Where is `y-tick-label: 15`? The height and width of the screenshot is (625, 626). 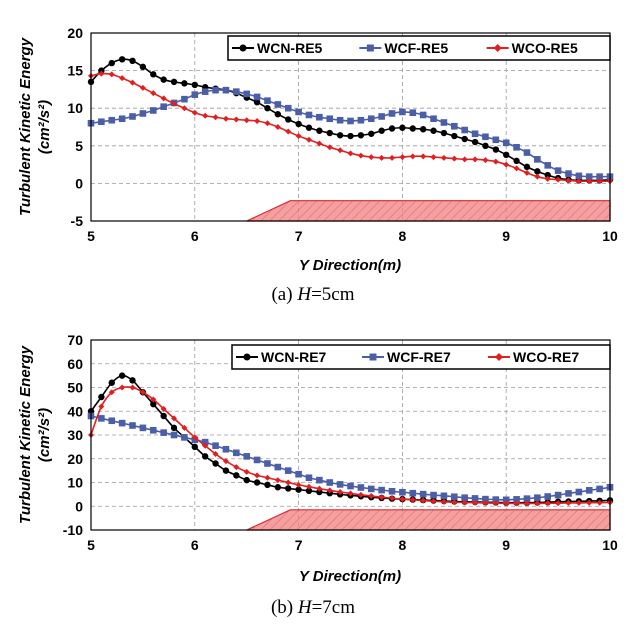
y-tick-label: 15 is located at coordinates (75, 71).